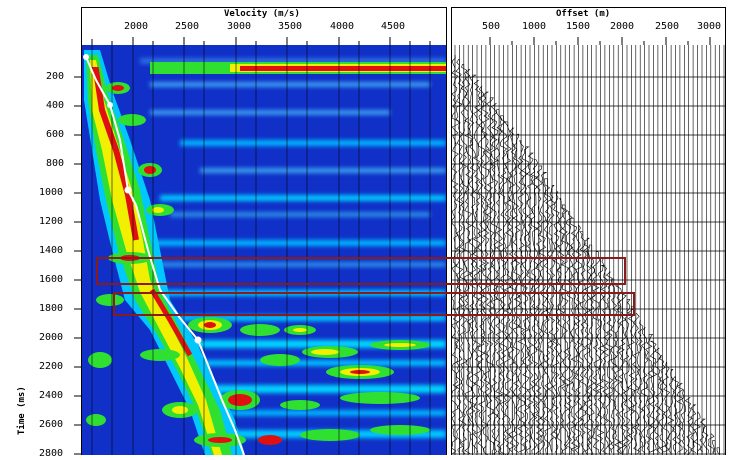 The width and height of the screenshot is (732, 460). I want to click on time-tick: 400, so click(55, 105).